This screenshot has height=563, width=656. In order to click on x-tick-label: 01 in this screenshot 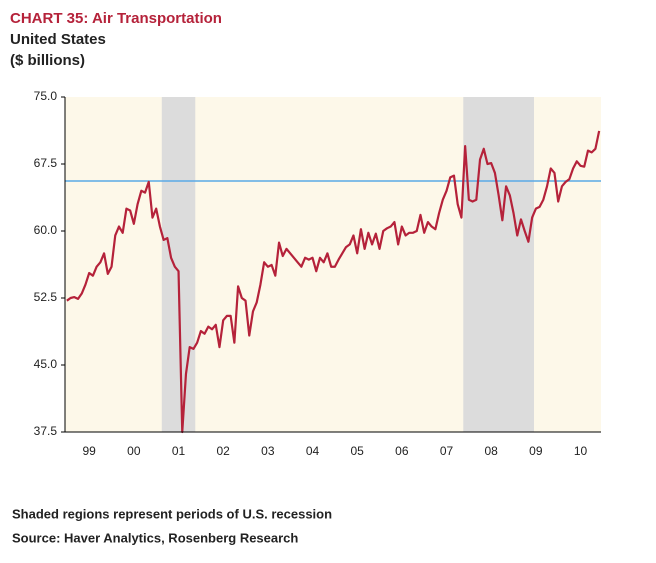, I will do `click(179, 451)`.